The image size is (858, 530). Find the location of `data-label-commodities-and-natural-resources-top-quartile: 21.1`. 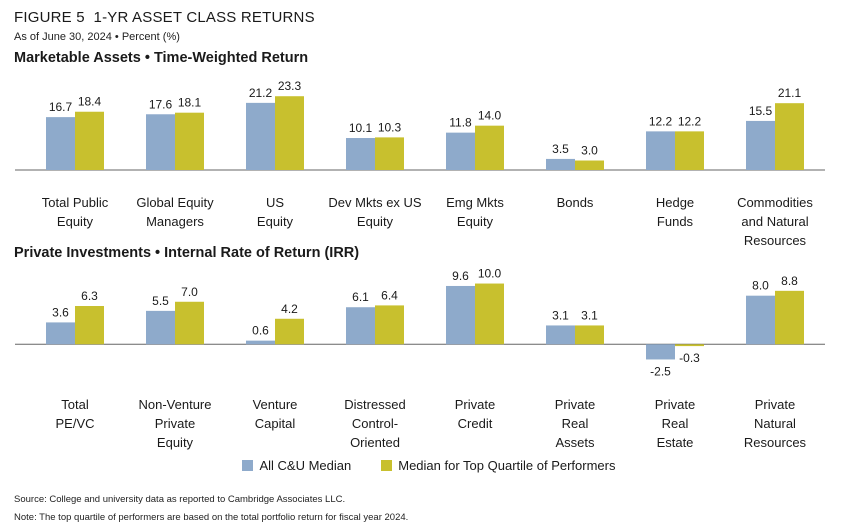

data-label-commodities-and-natural-resources-top-quartile: 21.1 is located at coordinates (790, 93).